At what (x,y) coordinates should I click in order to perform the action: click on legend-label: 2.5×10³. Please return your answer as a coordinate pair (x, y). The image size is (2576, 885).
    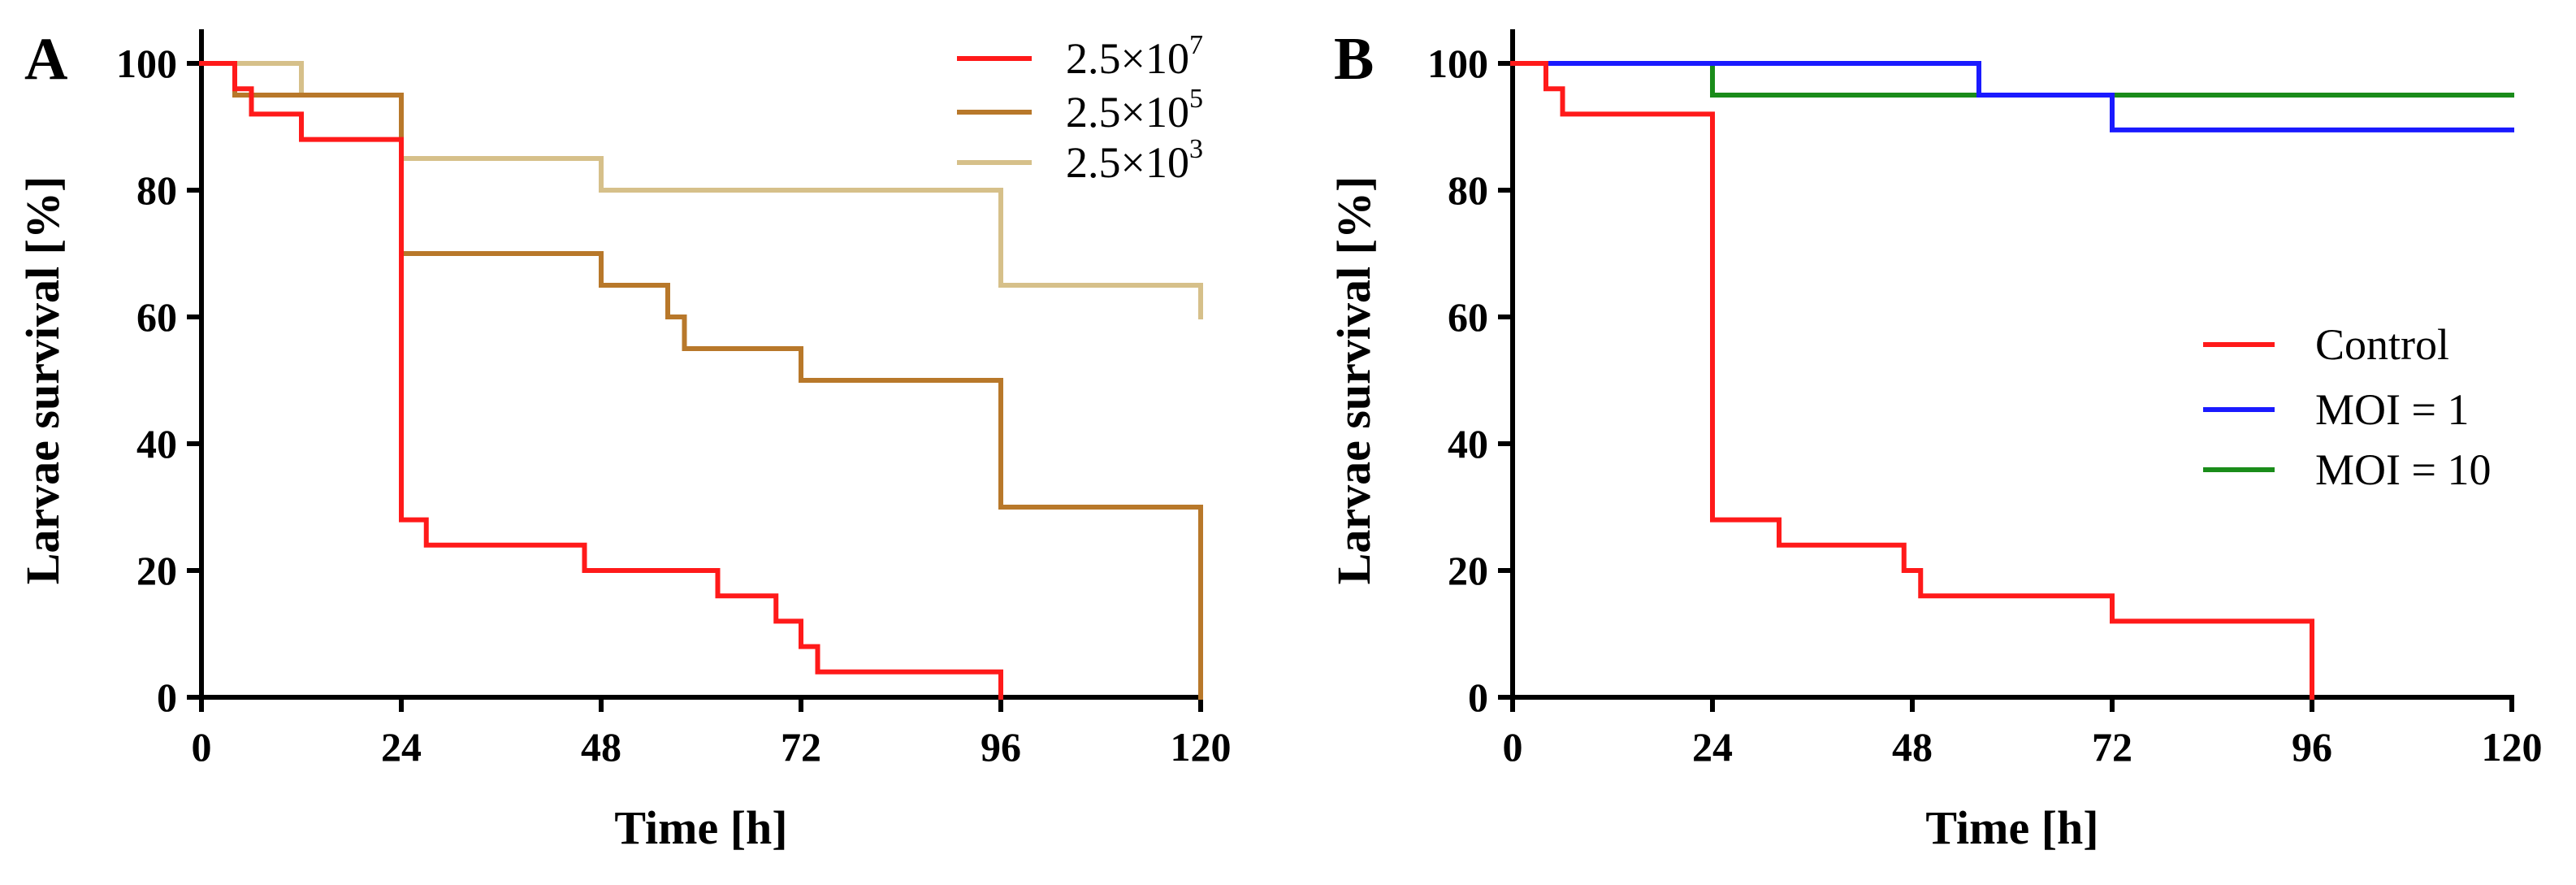
    Looking at the image, I should click on (1134, 160).